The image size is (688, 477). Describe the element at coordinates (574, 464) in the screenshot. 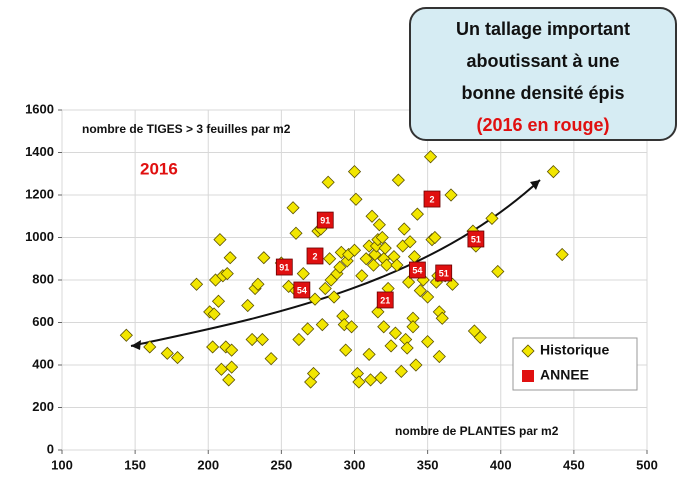

I see `x-tick-label: 450` at that location.